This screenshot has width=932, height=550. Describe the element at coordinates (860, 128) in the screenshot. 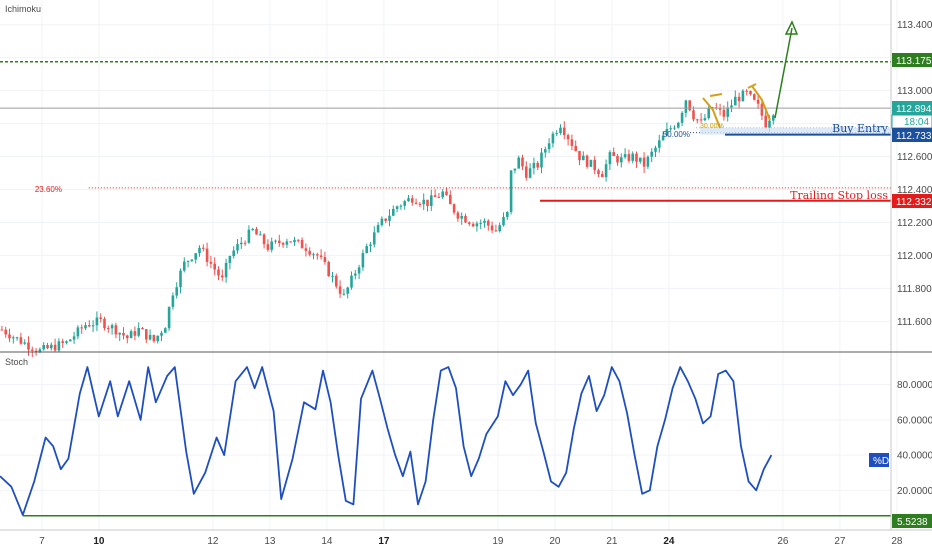

I see `buy-entry-label: Buy Entry` at that location.